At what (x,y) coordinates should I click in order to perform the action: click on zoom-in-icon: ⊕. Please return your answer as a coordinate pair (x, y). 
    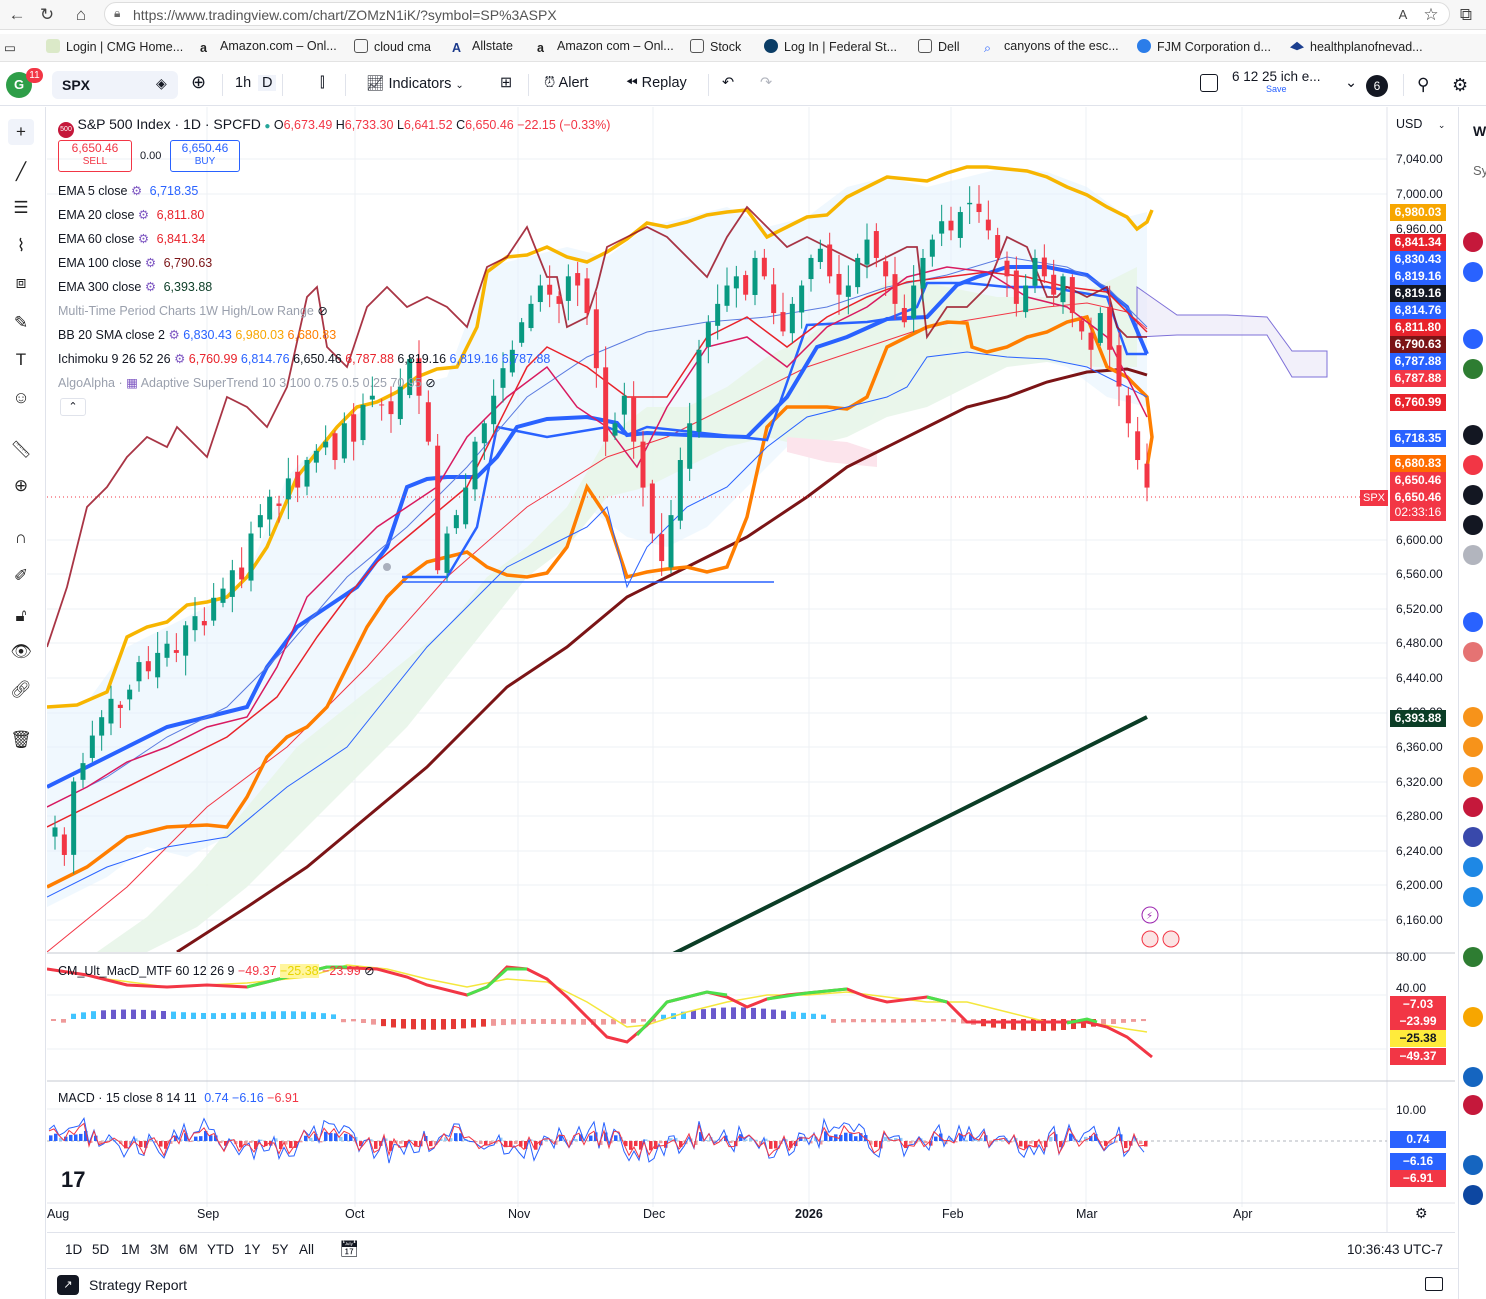
    Looking at the image, I should click on (21, 485).